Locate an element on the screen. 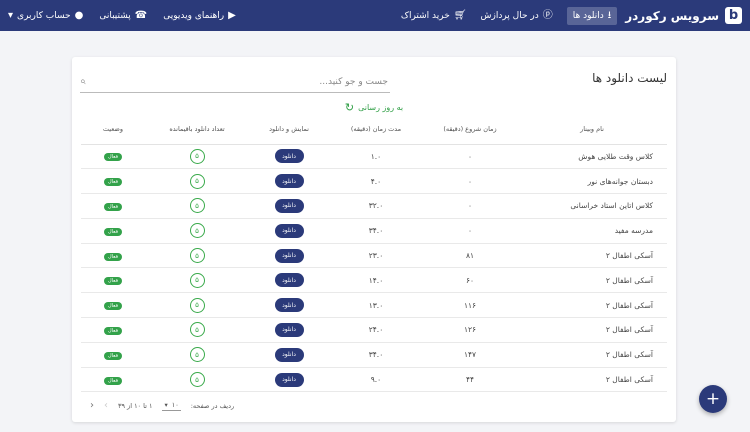 The height and width of the screenshot is (432, 750). next-page-icon: ‹ is located at coordinates (92, 405).